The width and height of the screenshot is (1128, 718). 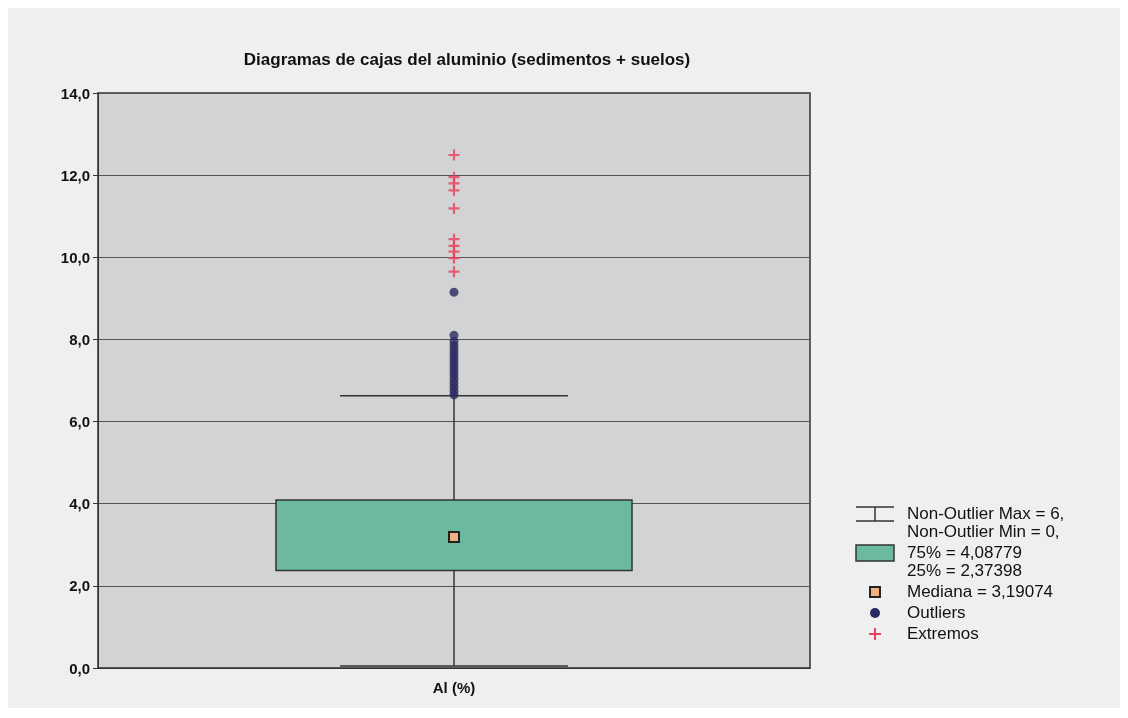 What do you see at coordinates (79, 586) in the screenshot?
I see `y-tick-label: 2,0` at bounding box center [79, 586].